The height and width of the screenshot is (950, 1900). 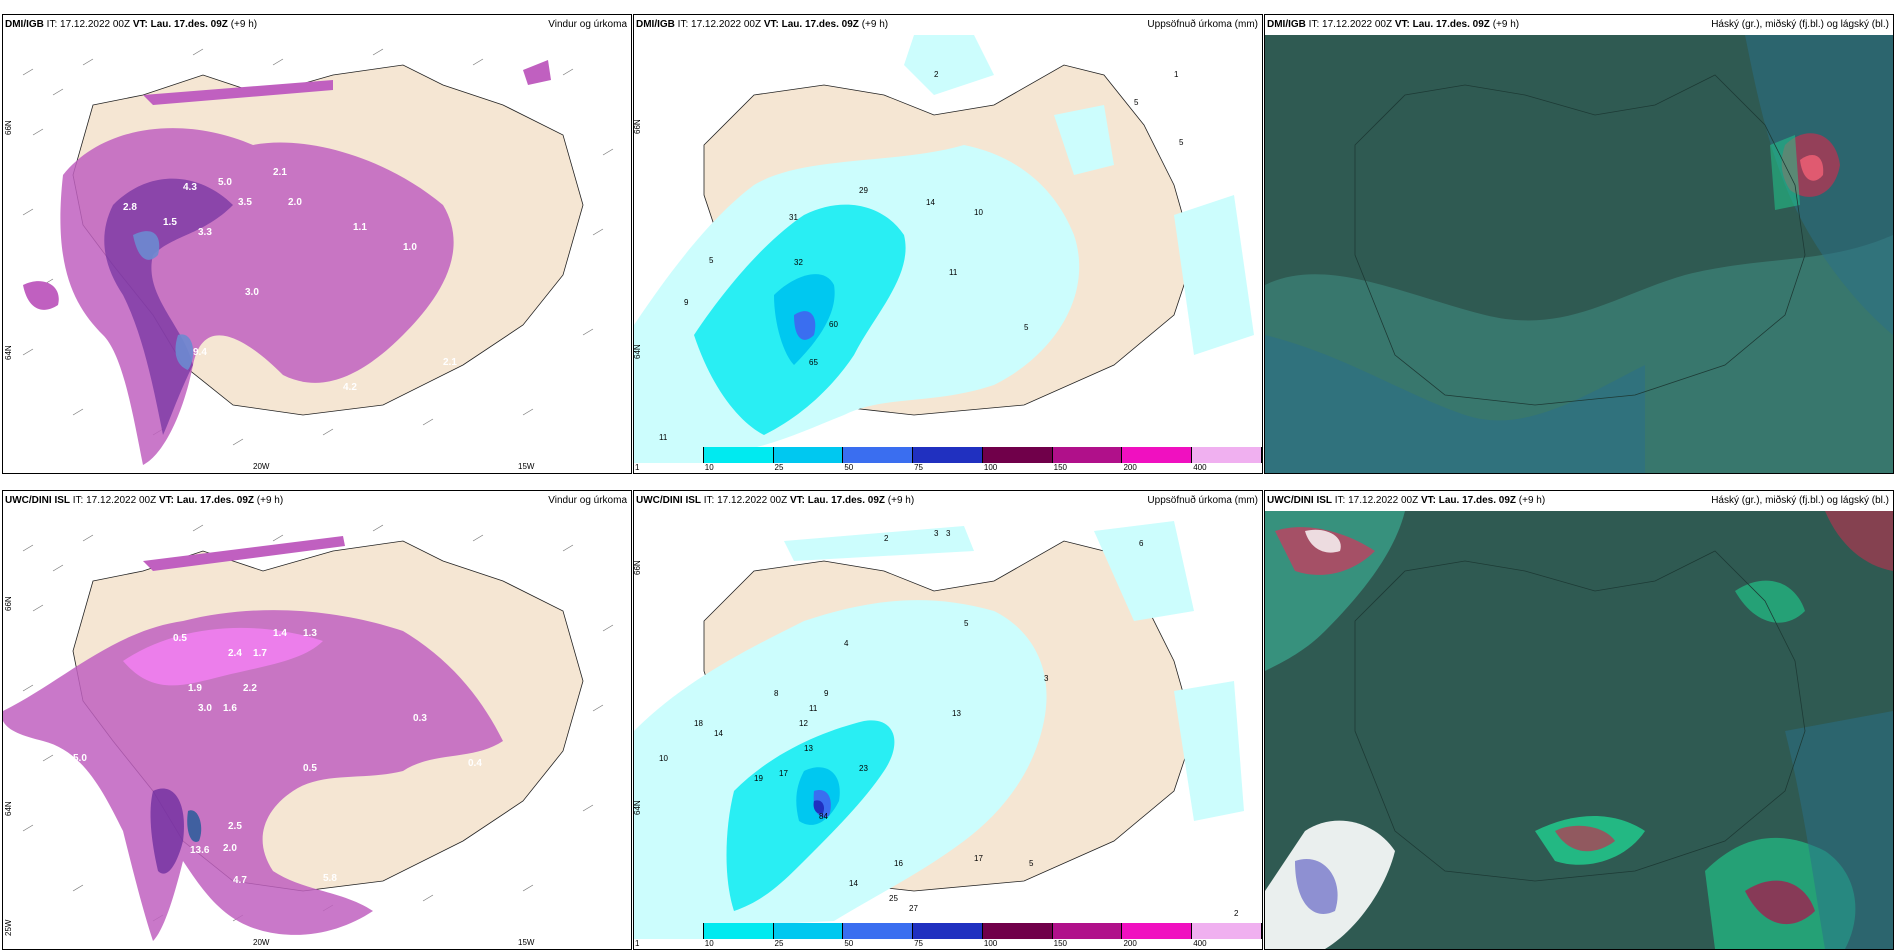 What do you see at coordinates (587, 500) in the screenshot?
I see `panel-title: Vindur og úrkoma` at bounding box center [587, 500].